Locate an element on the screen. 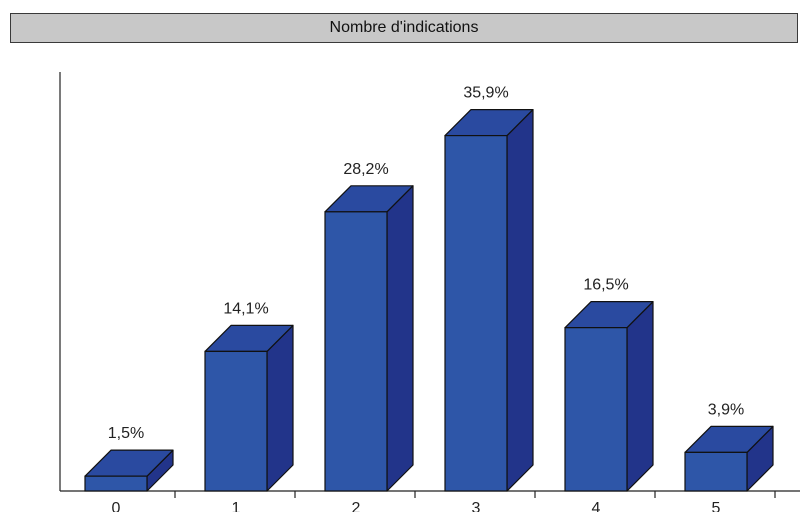 This screenshot has height=512, width=801. x-tick-label: 5 is located at coordinates (716, 506).